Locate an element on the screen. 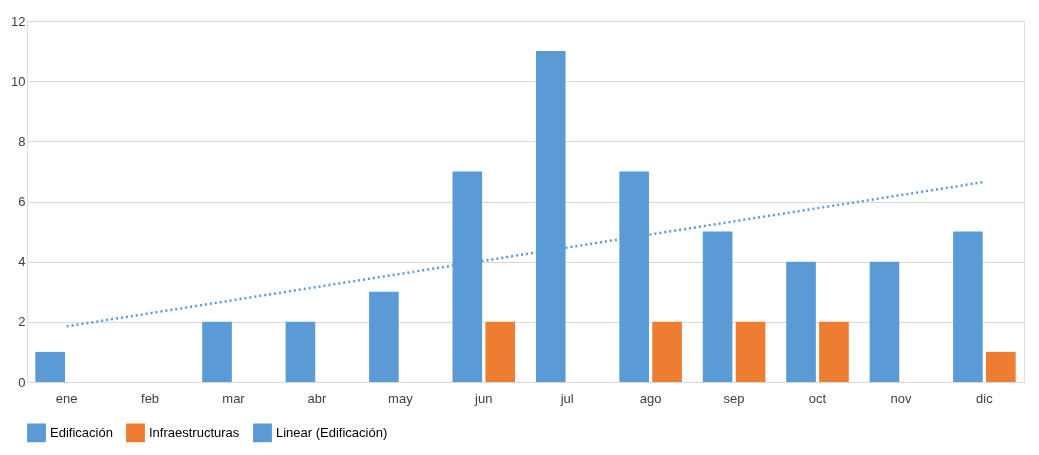 The image size is (1039, 455). y-tick-label: 6 is located at coordinates (22, 201).